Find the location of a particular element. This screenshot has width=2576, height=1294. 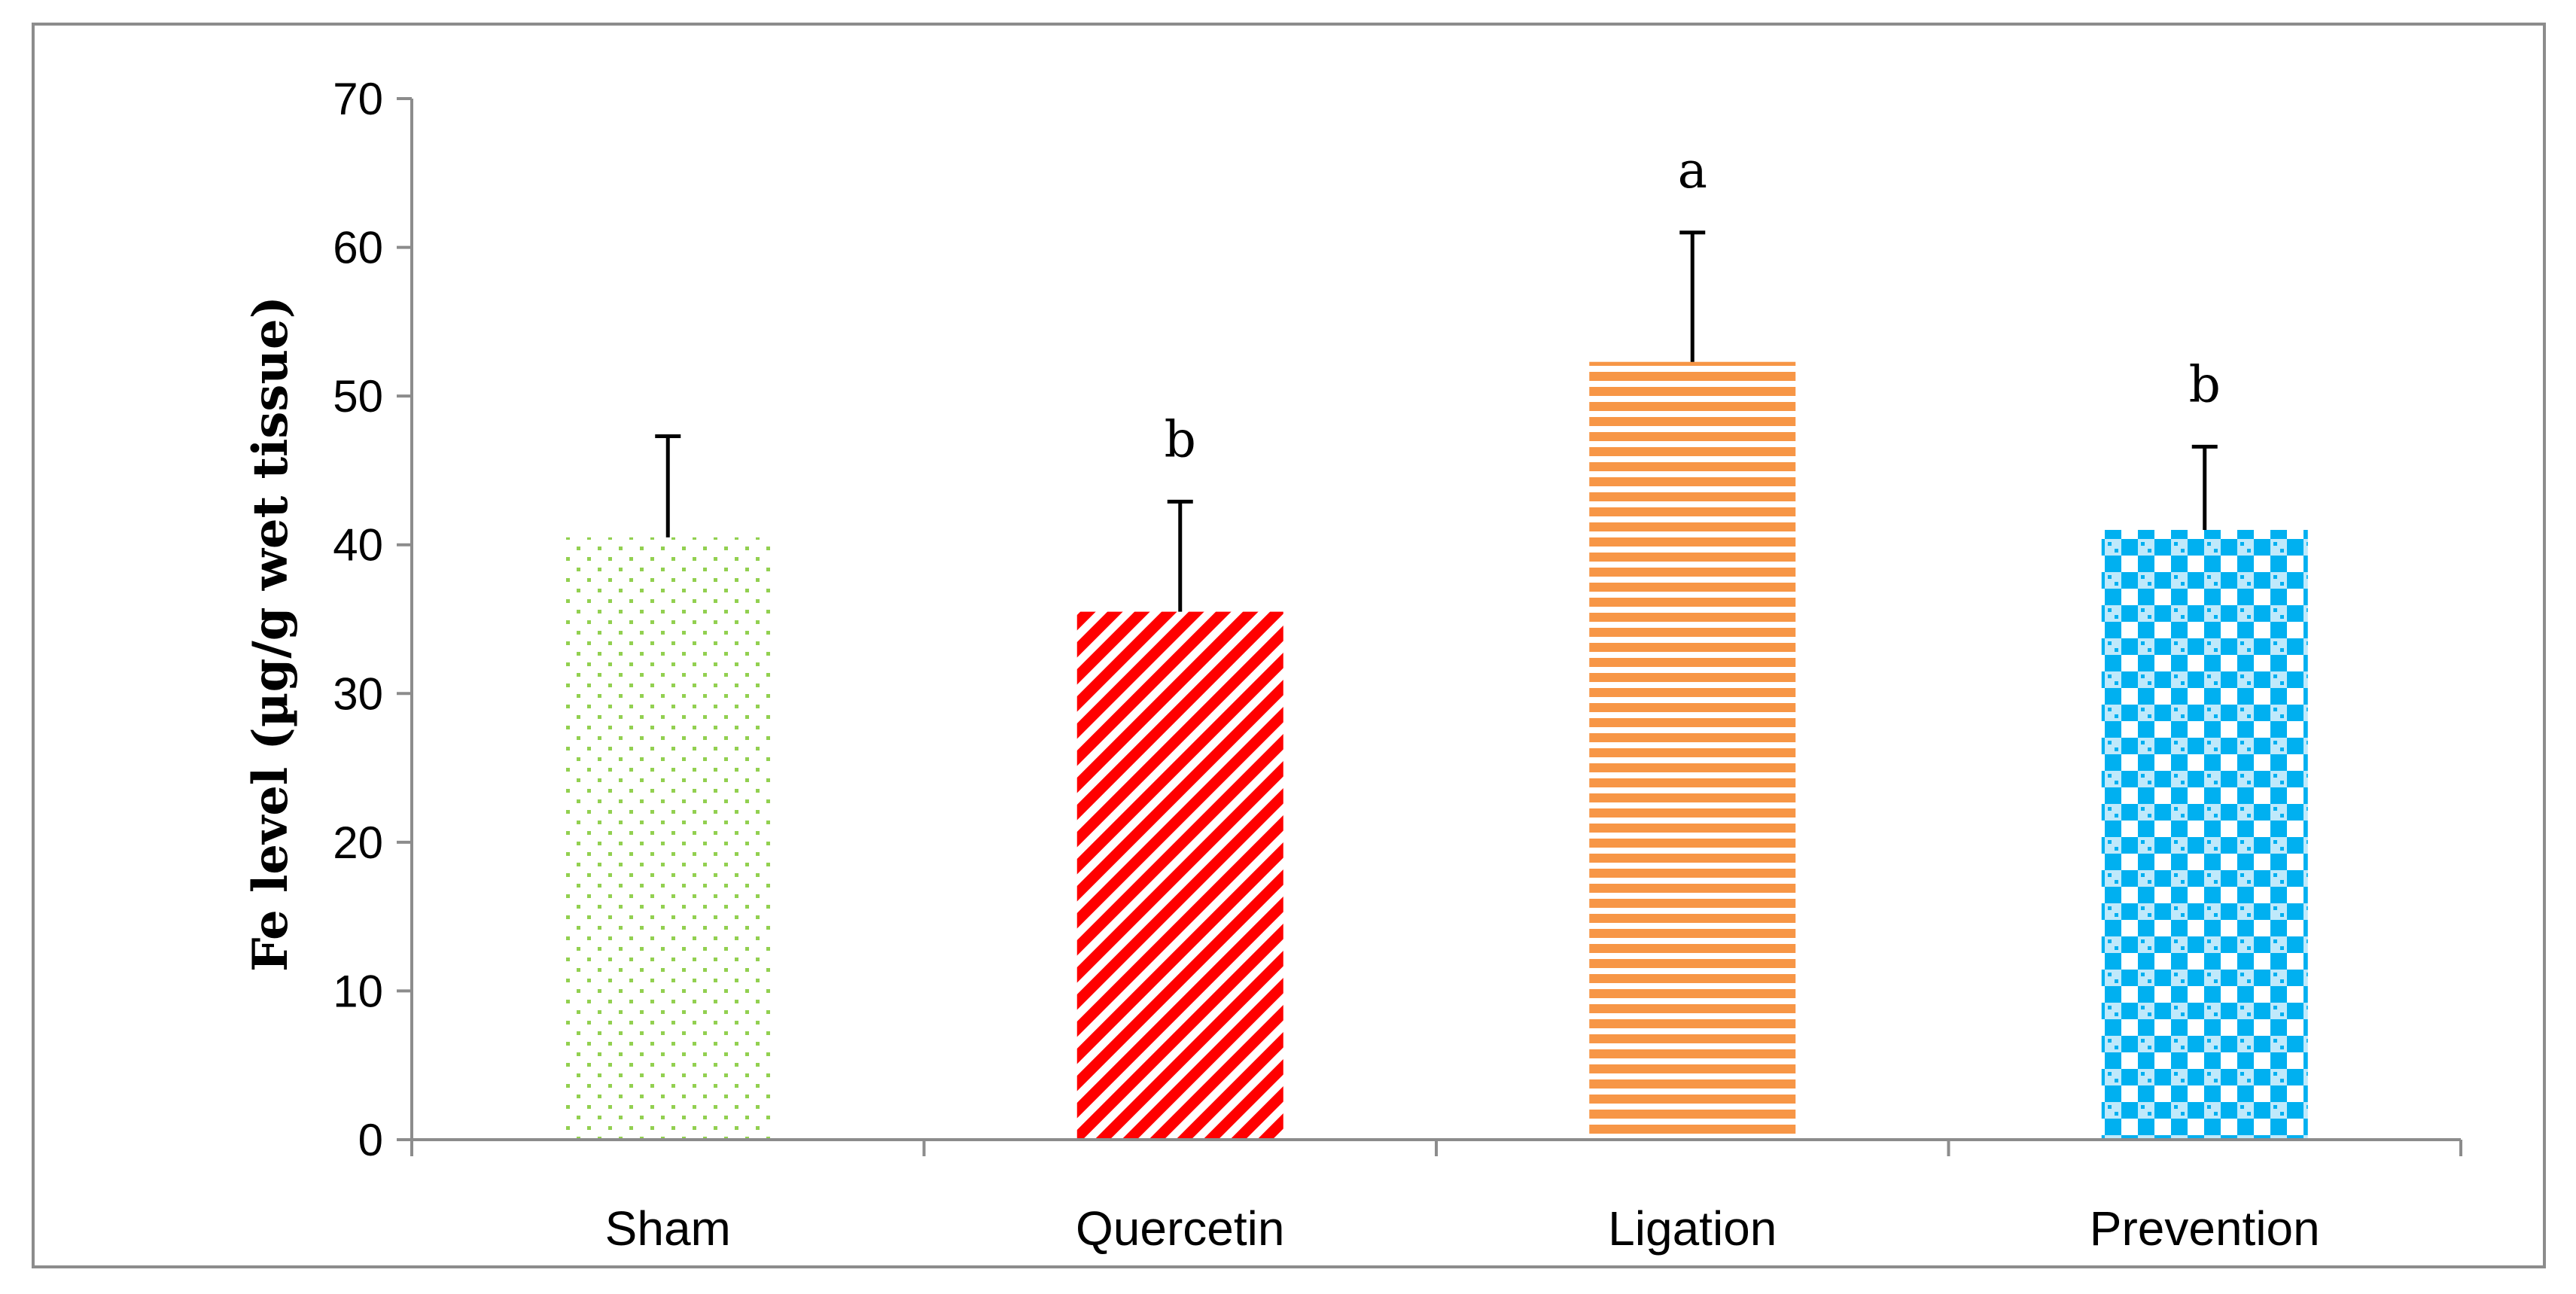

x-axis is located at coordinates (1436, 1147).